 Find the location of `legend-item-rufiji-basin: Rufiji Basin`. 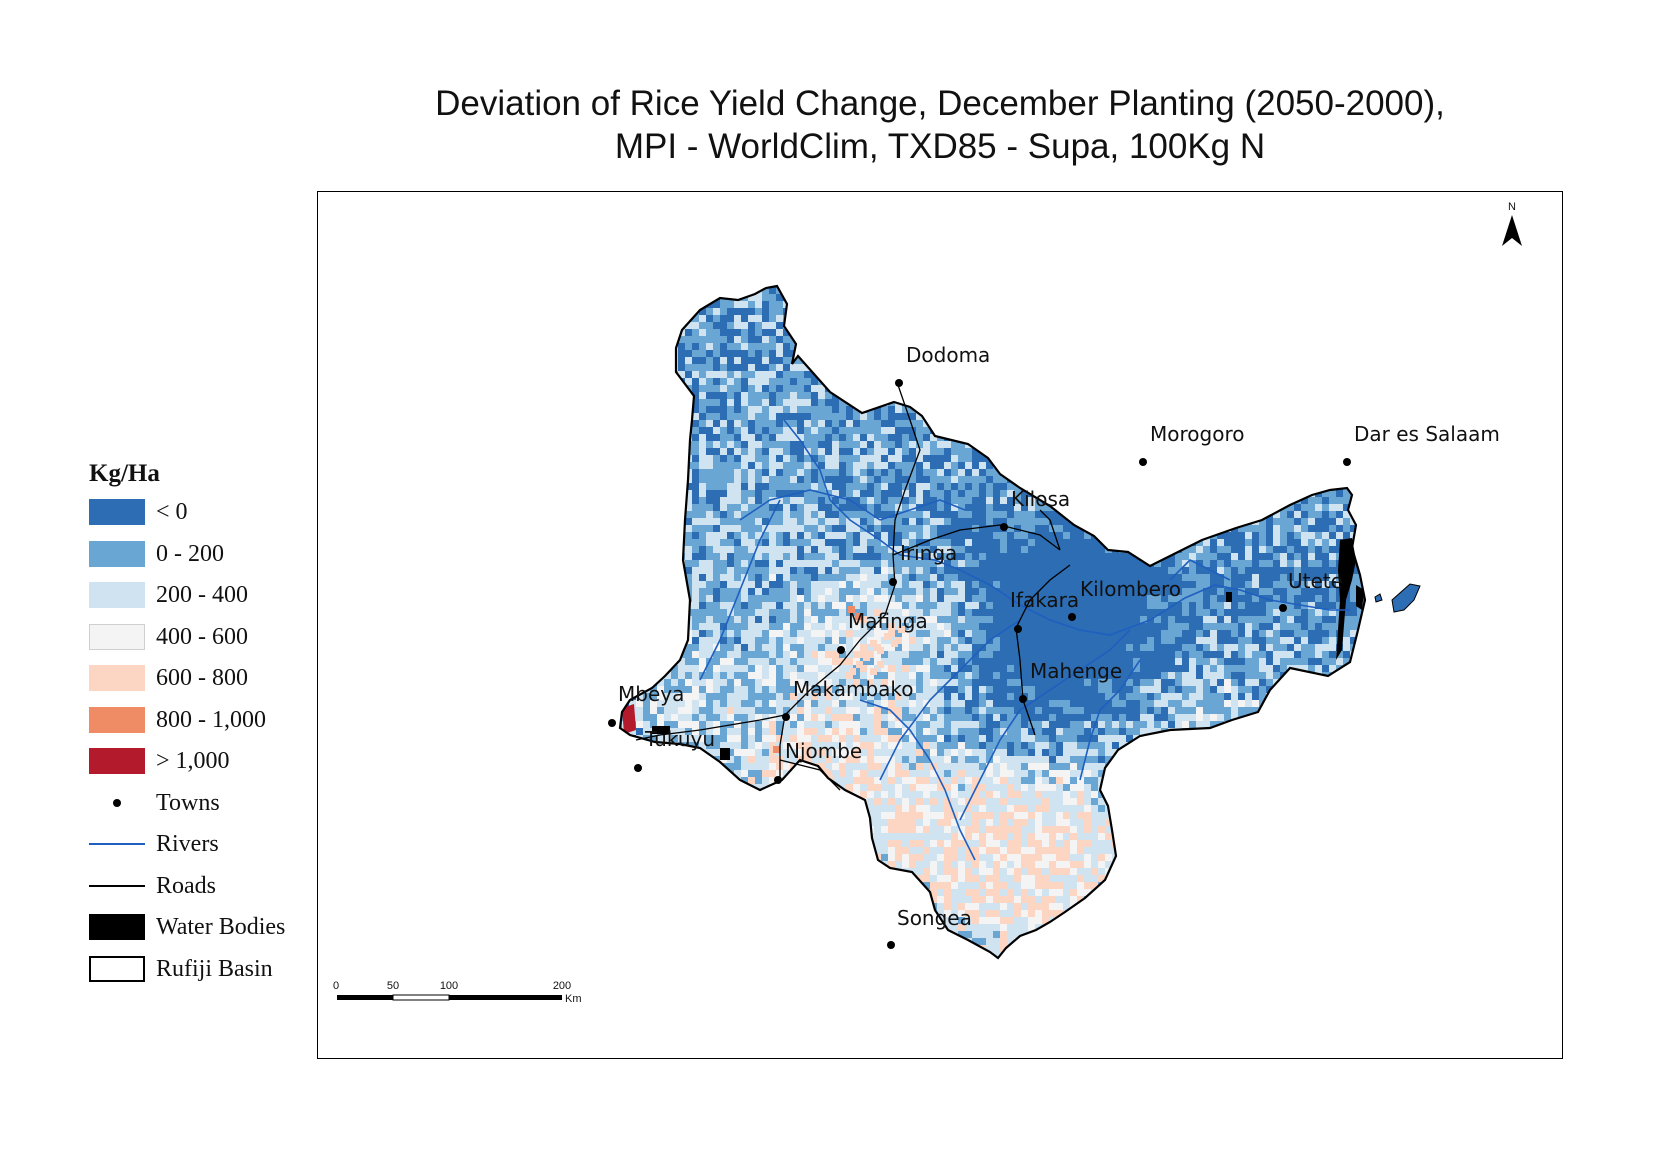

legend-item-rufiji-basin: Rufiji Basin is located at coordinates (204, 969).